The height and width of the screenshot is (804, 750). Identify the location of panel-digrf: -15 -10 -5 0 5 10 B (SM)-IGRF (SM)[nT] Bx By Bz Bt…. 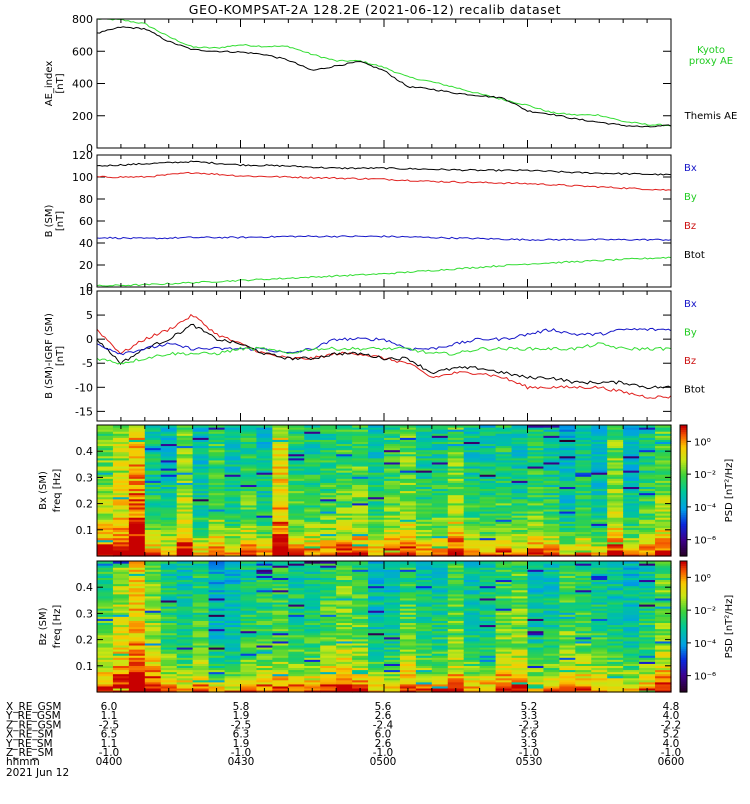
(374, 353).